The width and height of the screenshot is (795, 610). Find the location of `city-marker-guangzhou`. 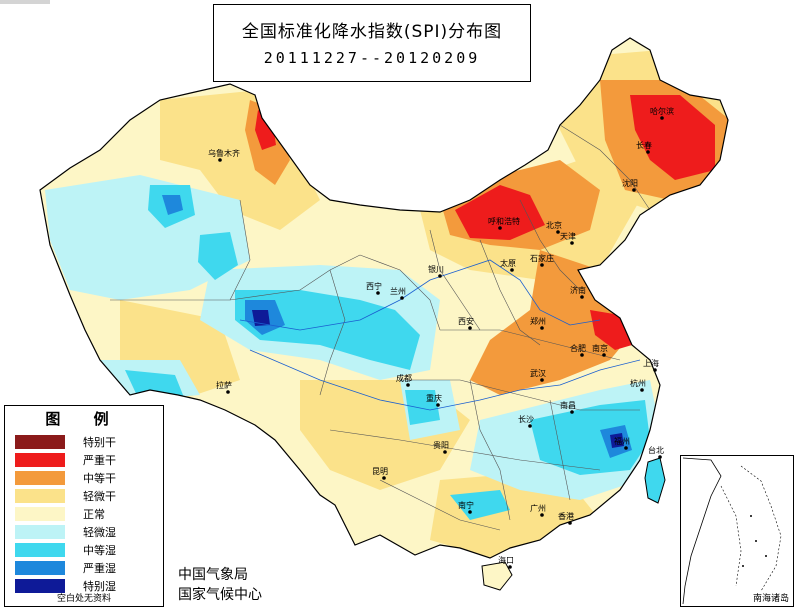

city-marker-guangzhou is located at coordinates (542, 515).